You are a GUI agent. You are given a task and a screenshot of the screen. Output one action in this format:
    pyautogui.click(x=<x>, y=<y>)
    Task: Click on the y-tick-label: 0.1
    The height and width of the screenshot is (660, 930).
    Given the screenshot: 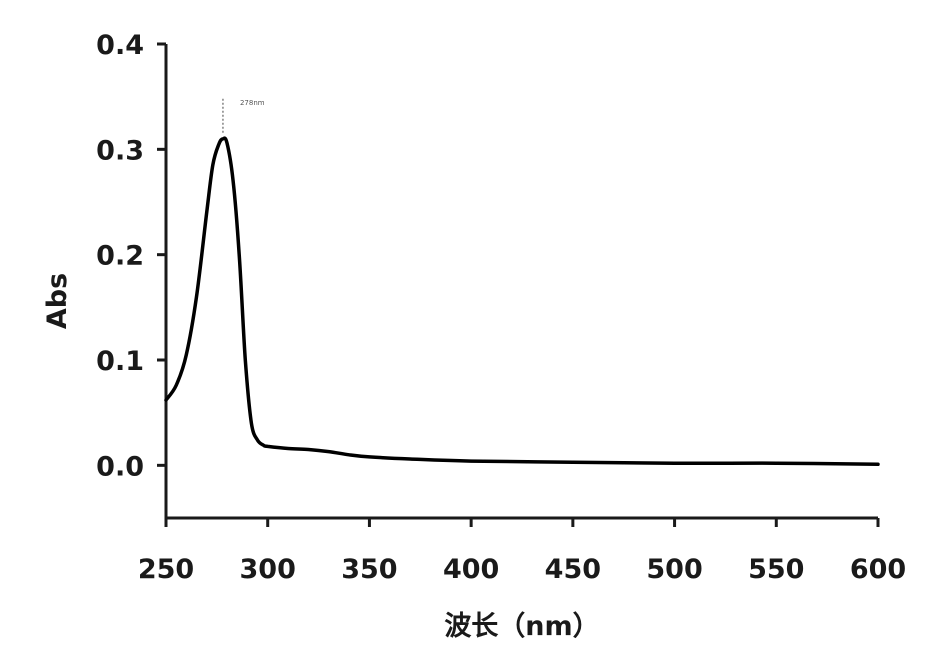 What is the action you would take?
    pyautogui.click(x=120, y=361)
    